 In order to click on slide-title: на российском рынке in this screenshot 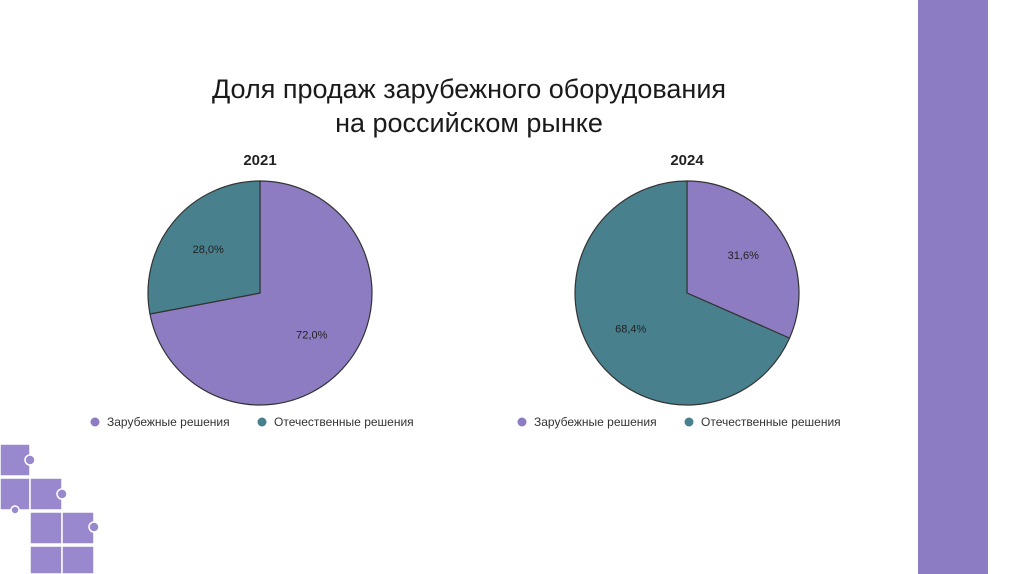, I will do `click(469, 123)`.